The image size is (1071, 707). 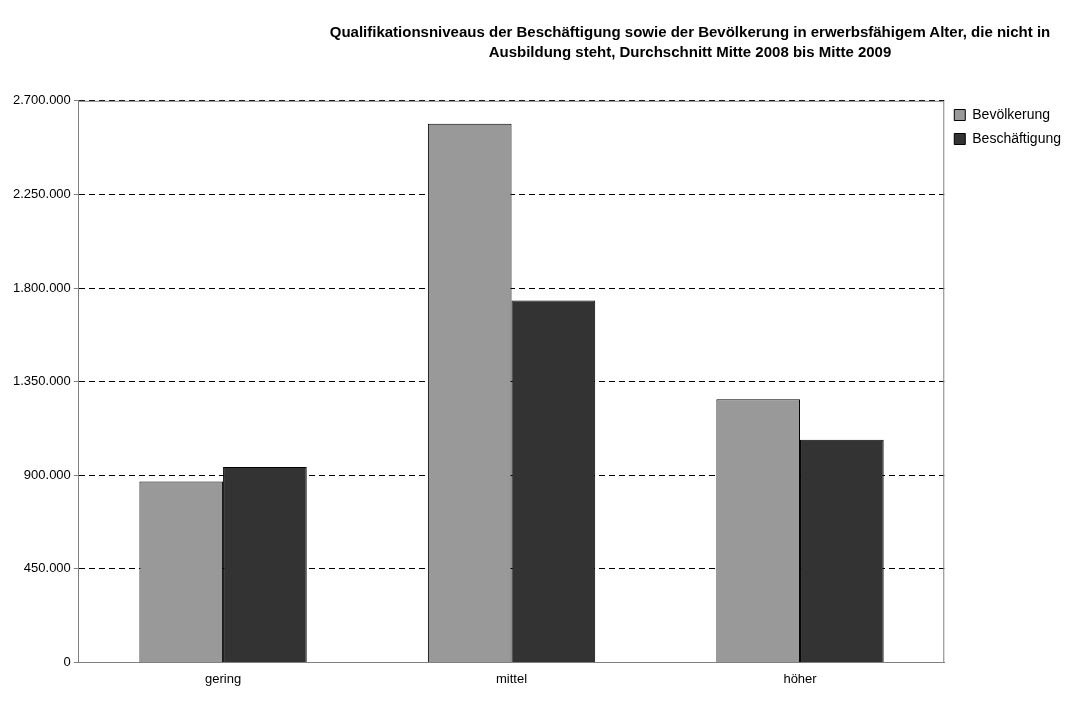 What do you see at coordinates (41, 381) in the screenshot?
I see `y-tick-label: 1.350.000` at bounding box center [41, 381].